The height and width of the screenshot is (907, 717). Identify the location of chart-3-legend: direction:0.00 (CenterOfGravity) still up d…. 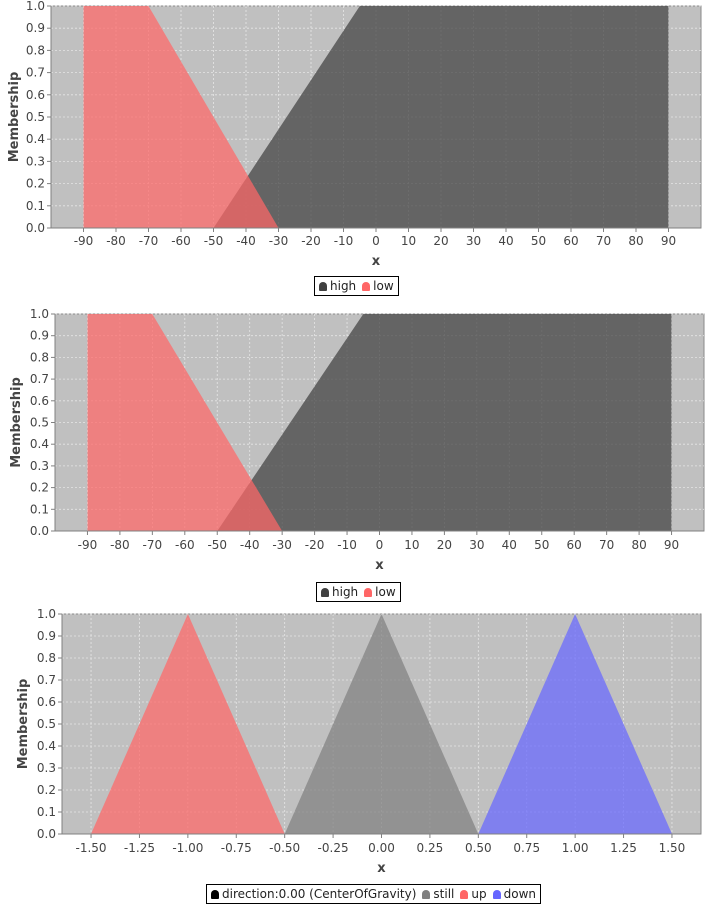
(374, 894).